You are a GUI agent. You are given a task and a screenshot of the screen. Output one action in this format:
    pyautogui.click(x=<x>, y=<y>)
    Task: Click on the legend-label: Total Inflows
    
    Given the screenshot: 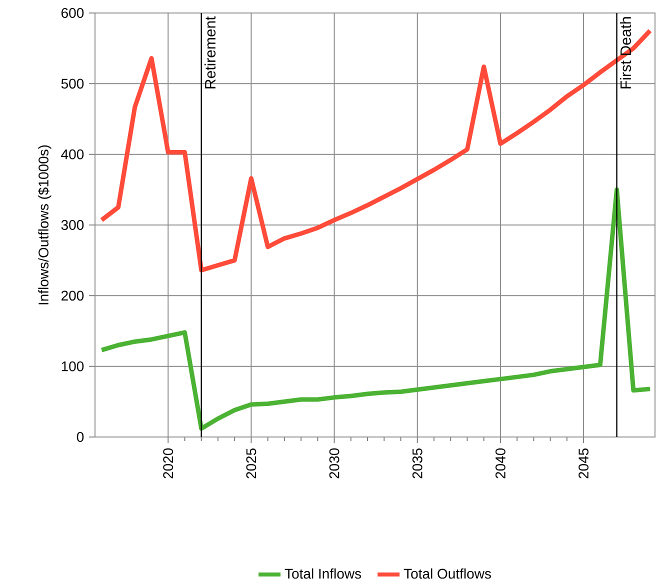 What is the action you would take?
    pyautogui.click(x=323, y=573)
    